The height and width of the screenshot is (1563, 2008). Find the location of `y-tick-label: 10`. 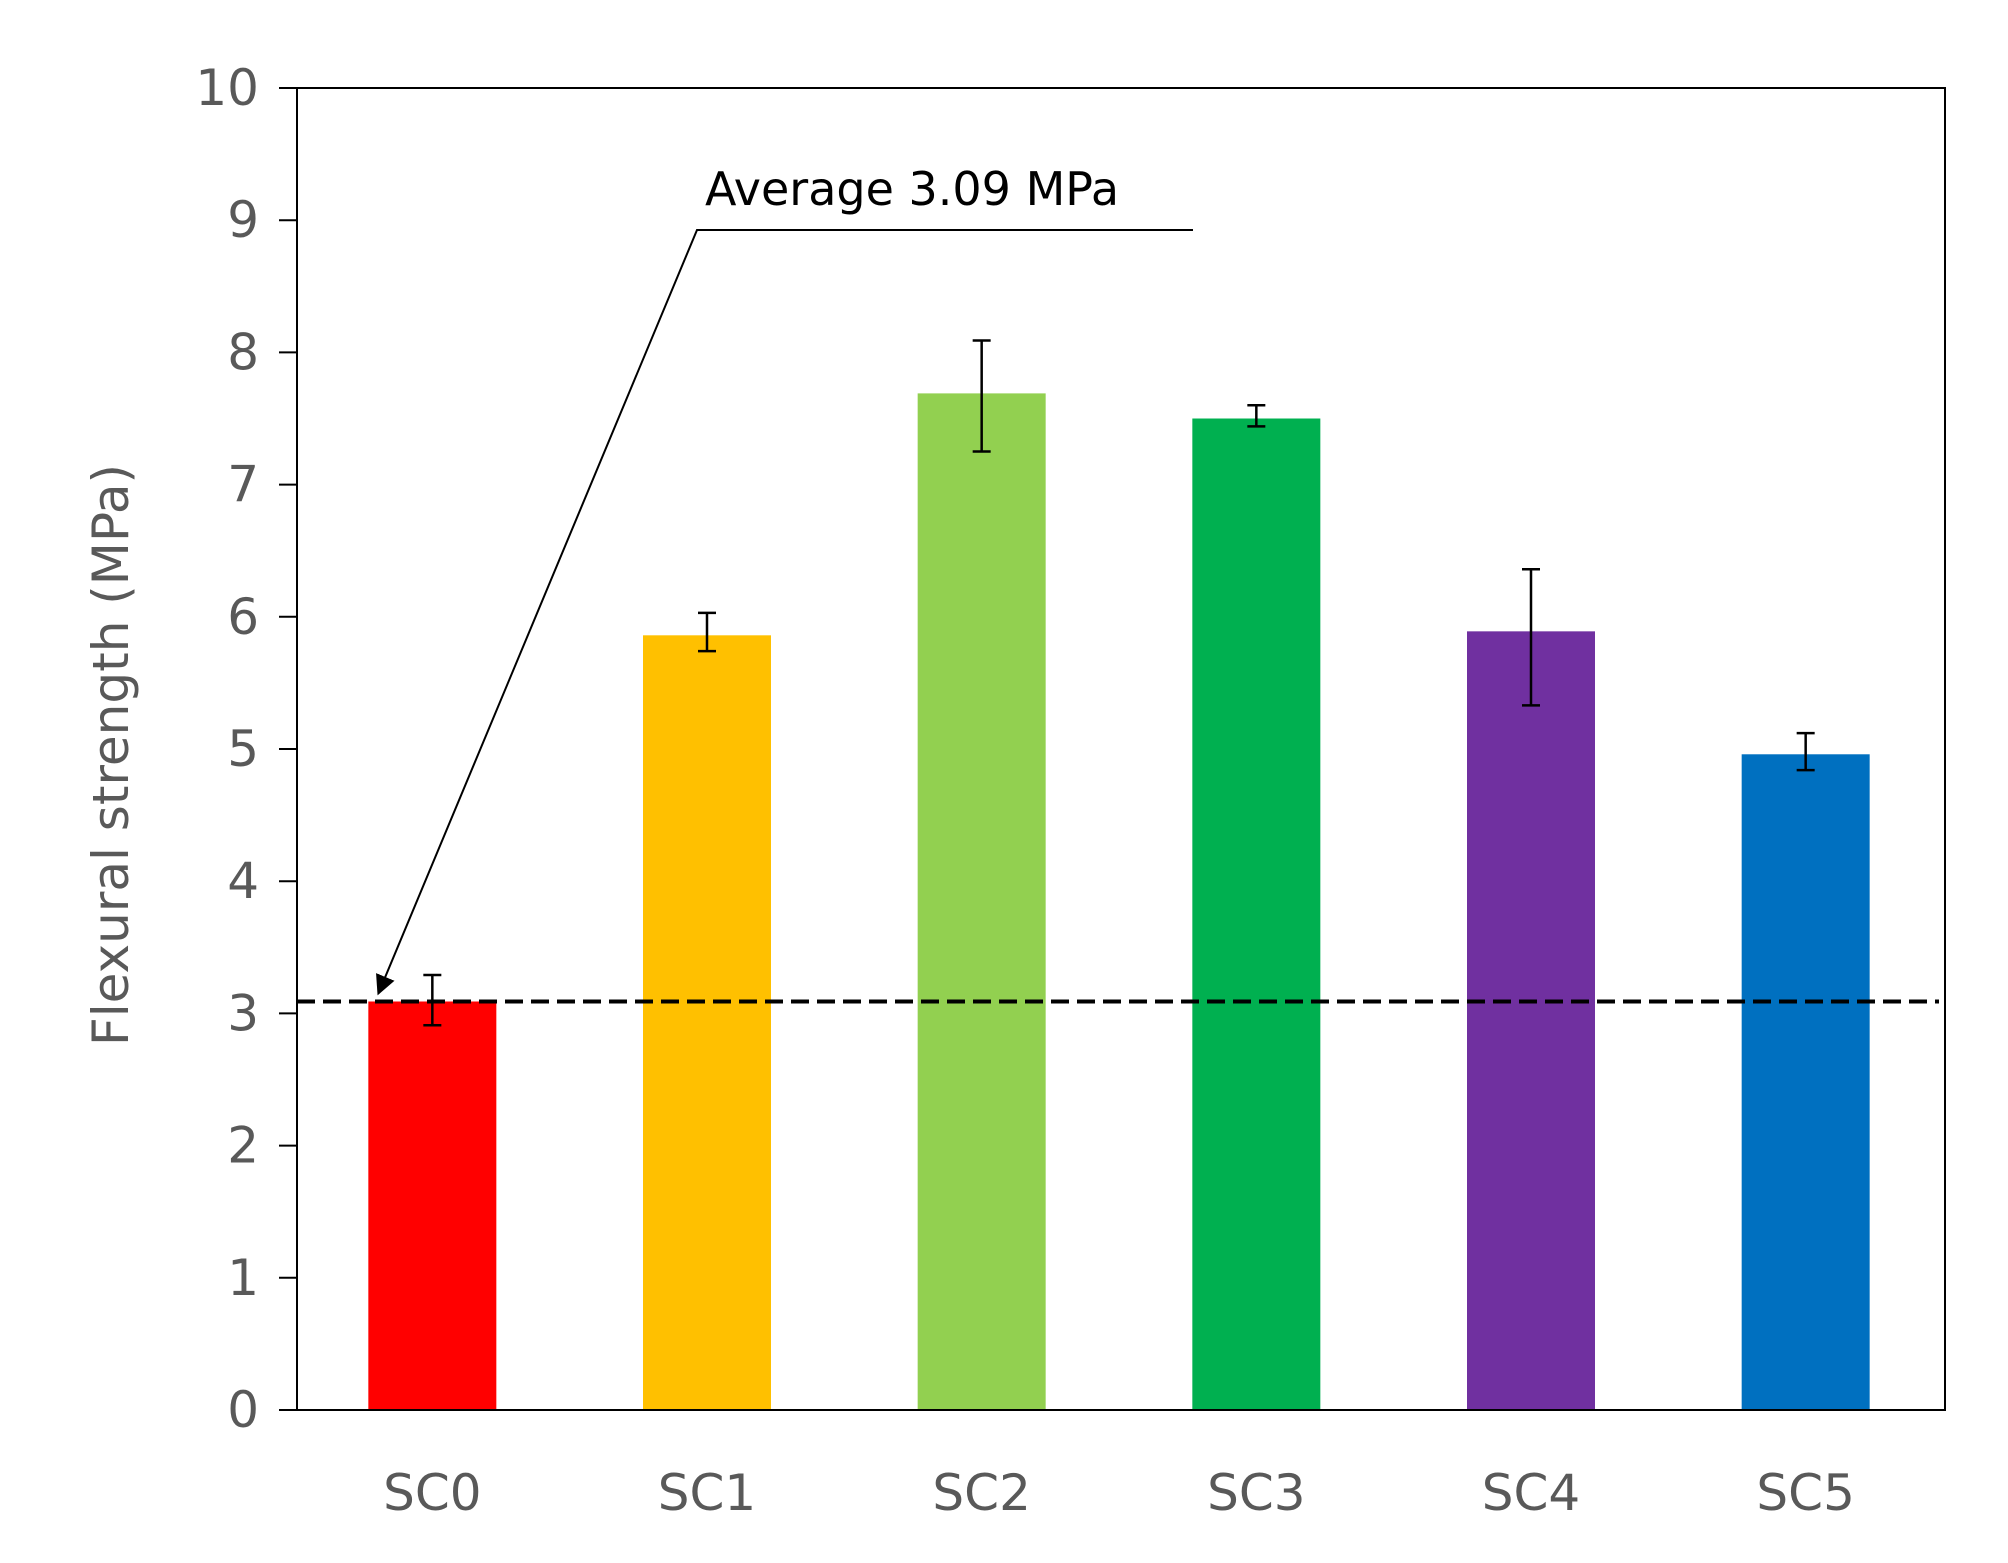

y-tick-label: 10 is located at coordinates (227, 88).